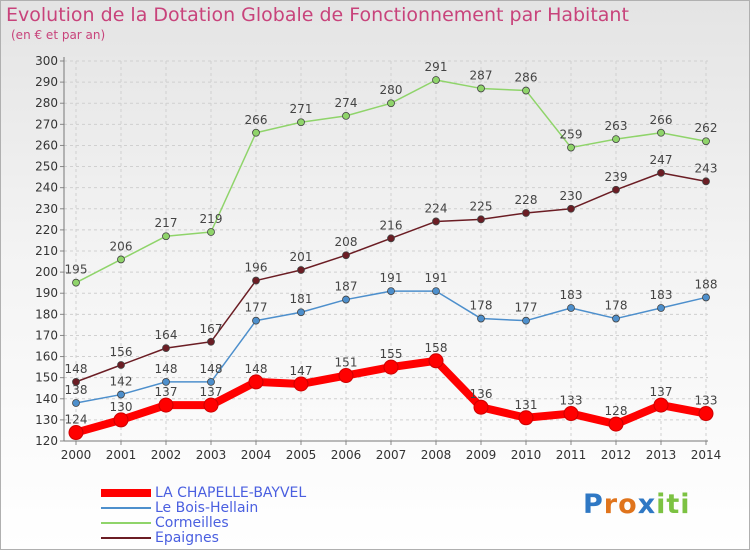  What do you see at coordinates (46, 230) in the screenshot?
I see `y-tick-label: 220` at bounding box center [46, 230].